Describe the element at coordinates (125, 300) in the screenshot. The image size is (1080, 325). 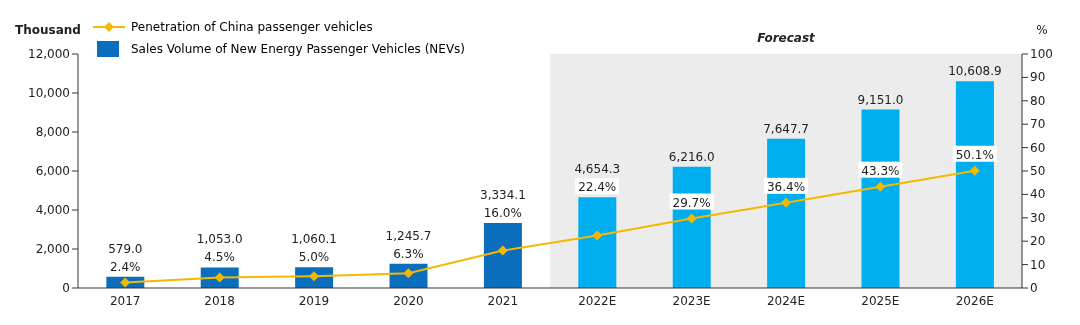
I see `x-tick-label: 2017` at that location.